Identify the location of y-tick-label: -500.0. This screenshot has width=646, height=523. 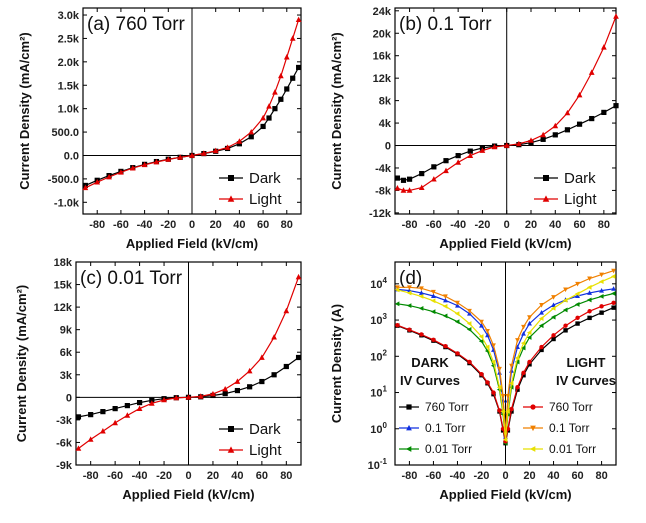
(63, 180).